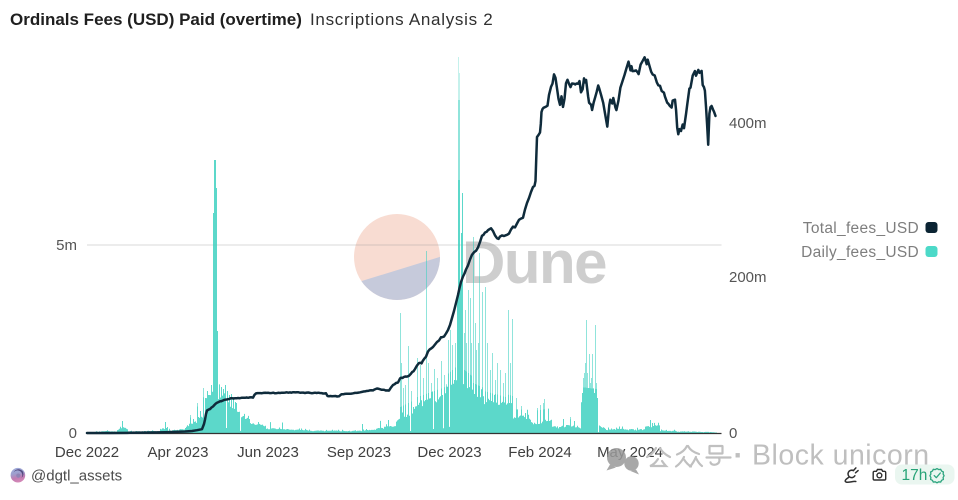  I want to click on svg-text: Total_fees_USD, so click(861, 228).